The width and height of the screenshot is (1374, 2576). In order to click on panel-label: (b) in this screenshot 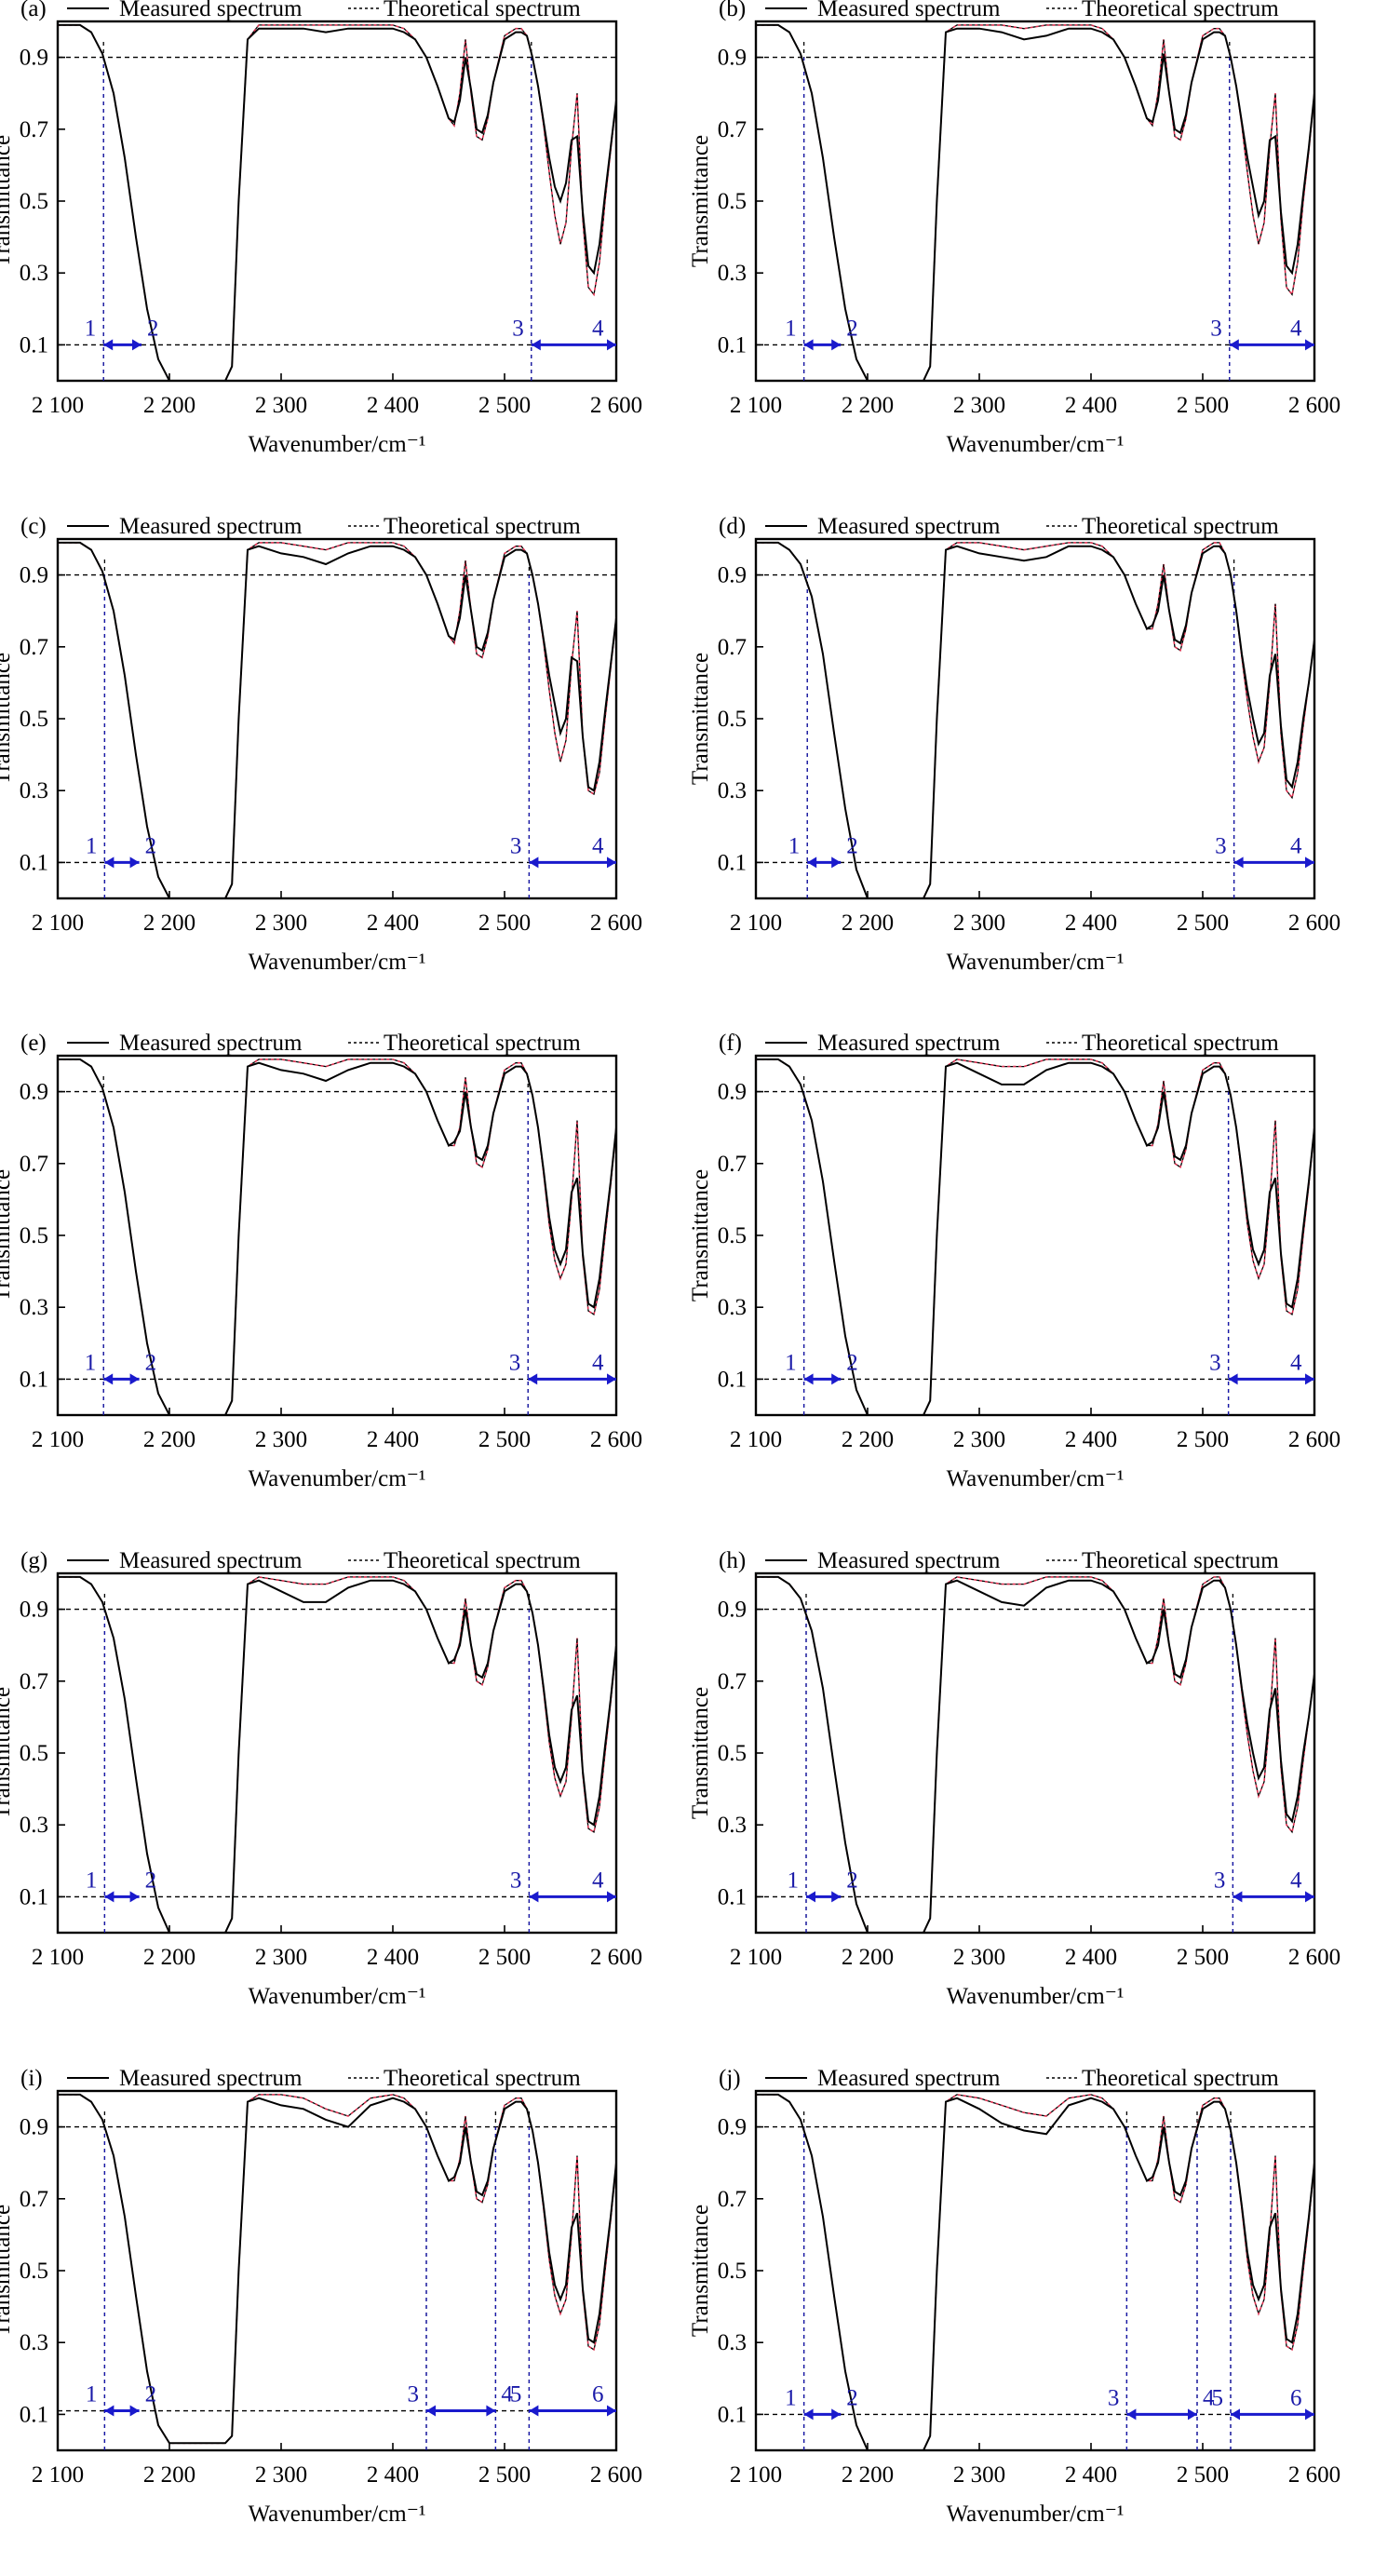, I will do `click(732, 10)`.